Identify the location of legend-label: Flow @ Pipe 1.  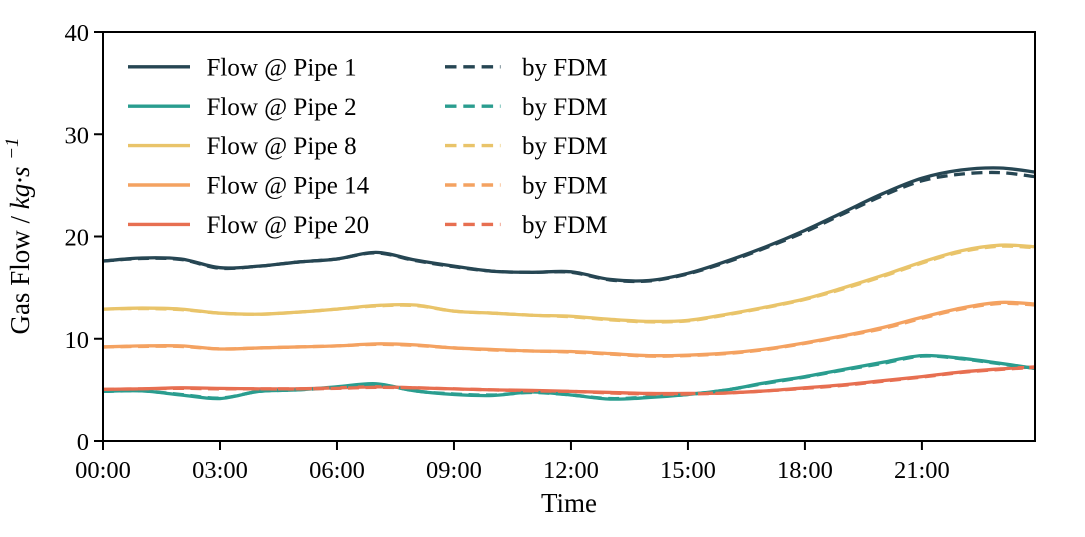
(282, 67).